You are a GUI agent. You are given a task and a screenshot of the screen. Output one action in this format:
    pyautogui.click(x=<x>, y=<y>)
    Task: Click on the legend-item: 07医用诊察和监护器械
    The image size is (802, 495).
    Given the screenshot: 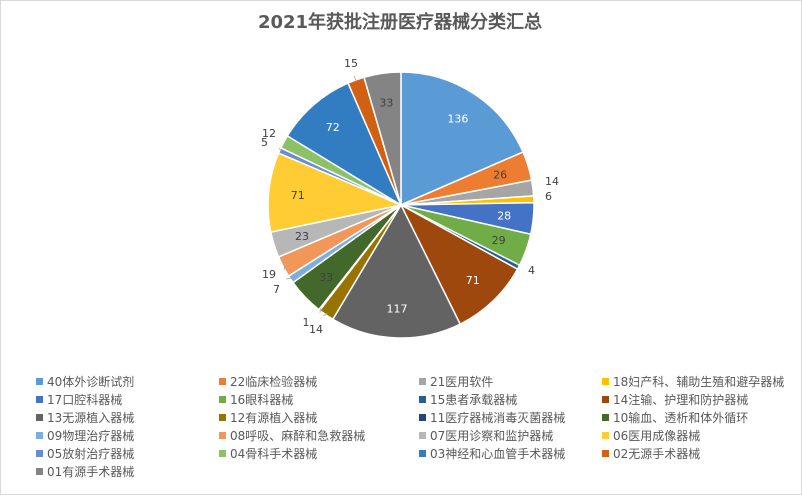 What is the action you would take?
    pyautogui.click(x=510, y=435)
    